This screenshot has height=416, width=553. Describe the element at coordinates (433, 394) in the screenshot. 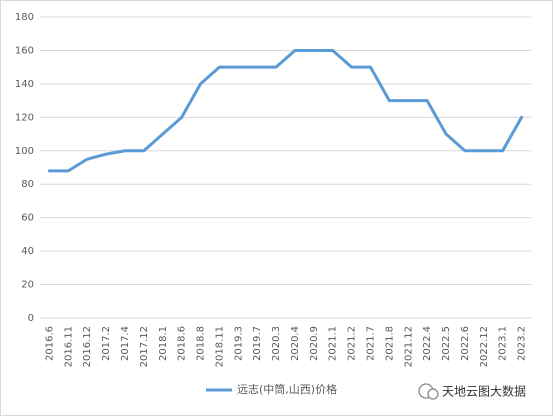

I see `watermark-icon` at that location.